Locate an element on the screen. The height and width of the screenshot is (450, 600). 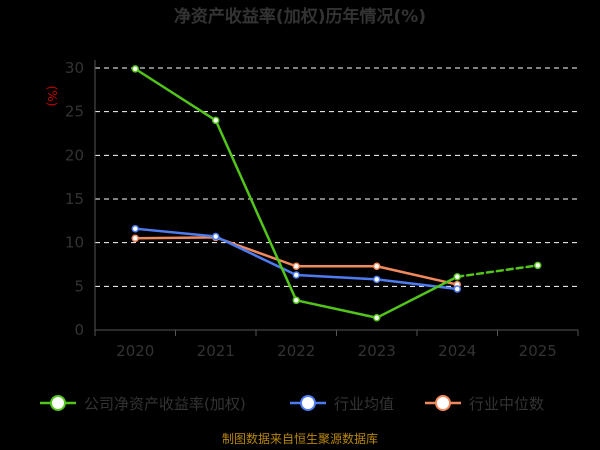
legend-item-1: 行业均值 is located at coordinates (342, 404).